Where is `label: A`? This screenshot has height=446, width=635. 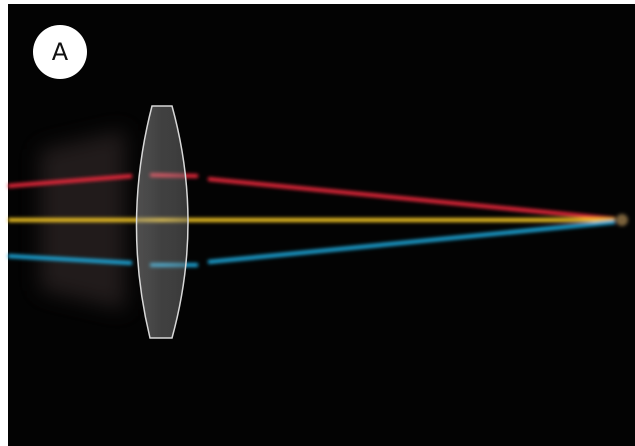
label: A is located at coordinates (60, 52).